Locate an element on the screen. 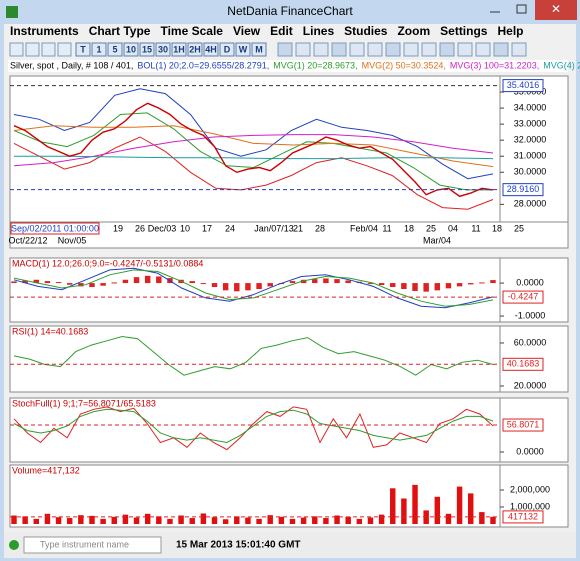 This screenshot has height=561, width=580. study-info: MVG(3) 100=31.2203, is located at coordinates (494, 65).